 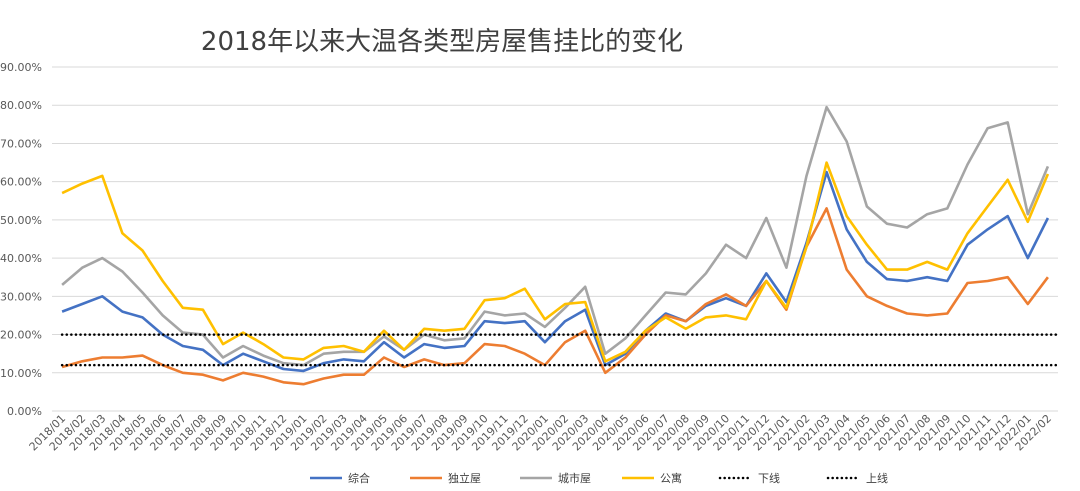 I want to click on legend: 综合 独立屋 城市屋 公寓 下线 上线, so click(x=599, y=478).